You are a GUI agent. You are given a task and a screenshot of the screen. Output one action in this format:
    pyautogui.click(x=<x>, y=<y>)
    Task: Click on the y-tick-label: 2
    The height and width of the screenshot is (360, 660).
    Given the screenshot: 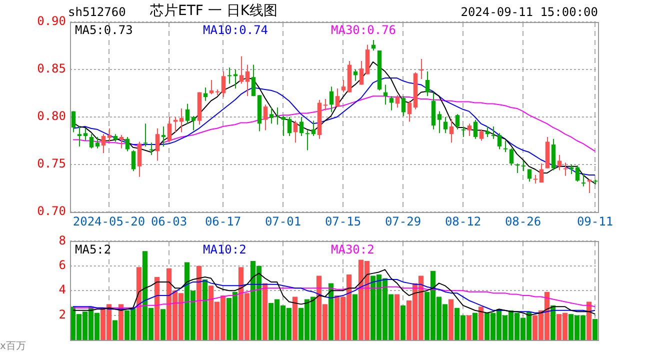 What is the action you would take?
    pyautogui.click(x=62, y=314)
    